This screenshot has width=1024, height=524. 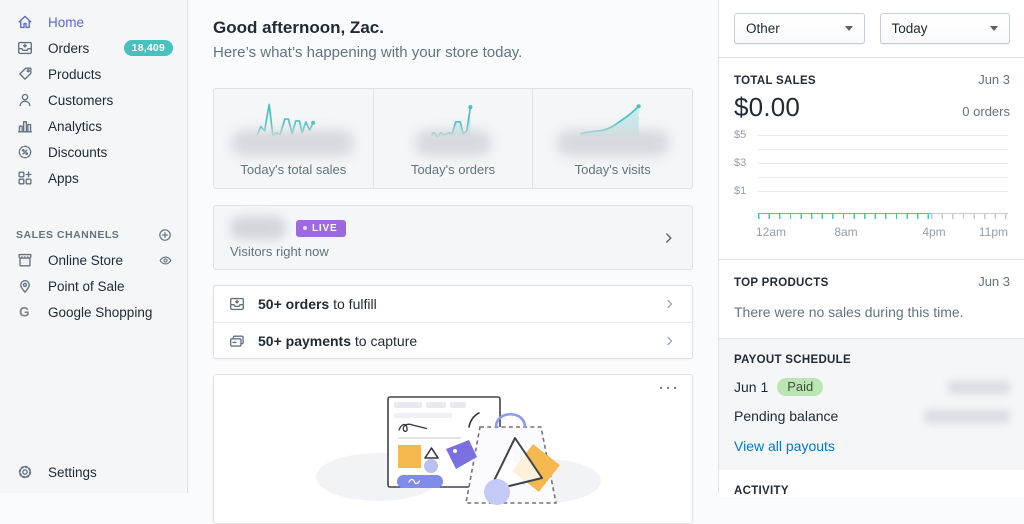 What do you see at coordinates (740, 163) in the screenshot?
I see `y-tick: $3` at bounding box center [740, 163].